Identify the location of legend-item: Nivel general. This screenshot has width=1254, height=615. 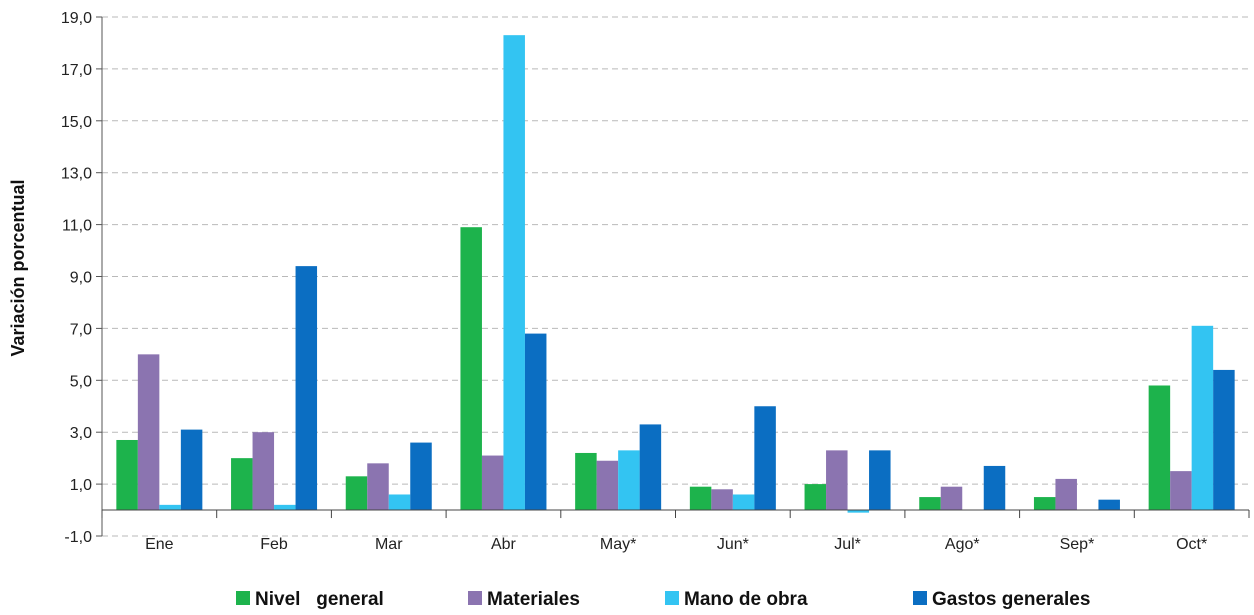
(310, 599).